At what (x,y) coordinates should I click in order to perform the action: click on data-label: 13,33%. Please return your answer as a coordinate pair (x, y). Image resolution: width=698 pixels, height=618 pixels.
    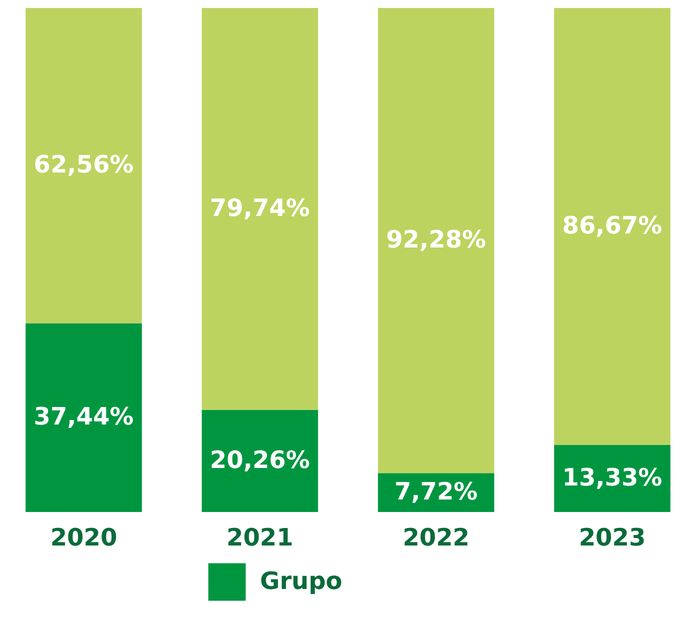
    Looking at the image, I should click on (612, 477).